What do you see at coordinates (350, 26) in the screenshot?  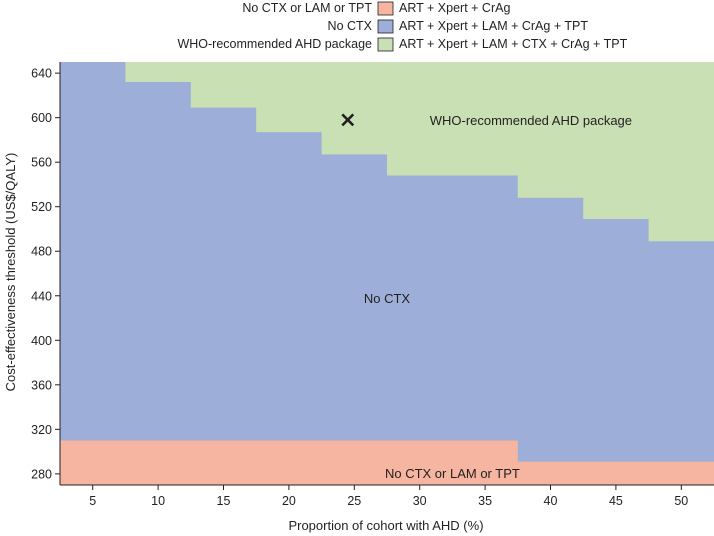 I see `legend-name-no-ctx: No CTX` at bounding box center [350, 26].